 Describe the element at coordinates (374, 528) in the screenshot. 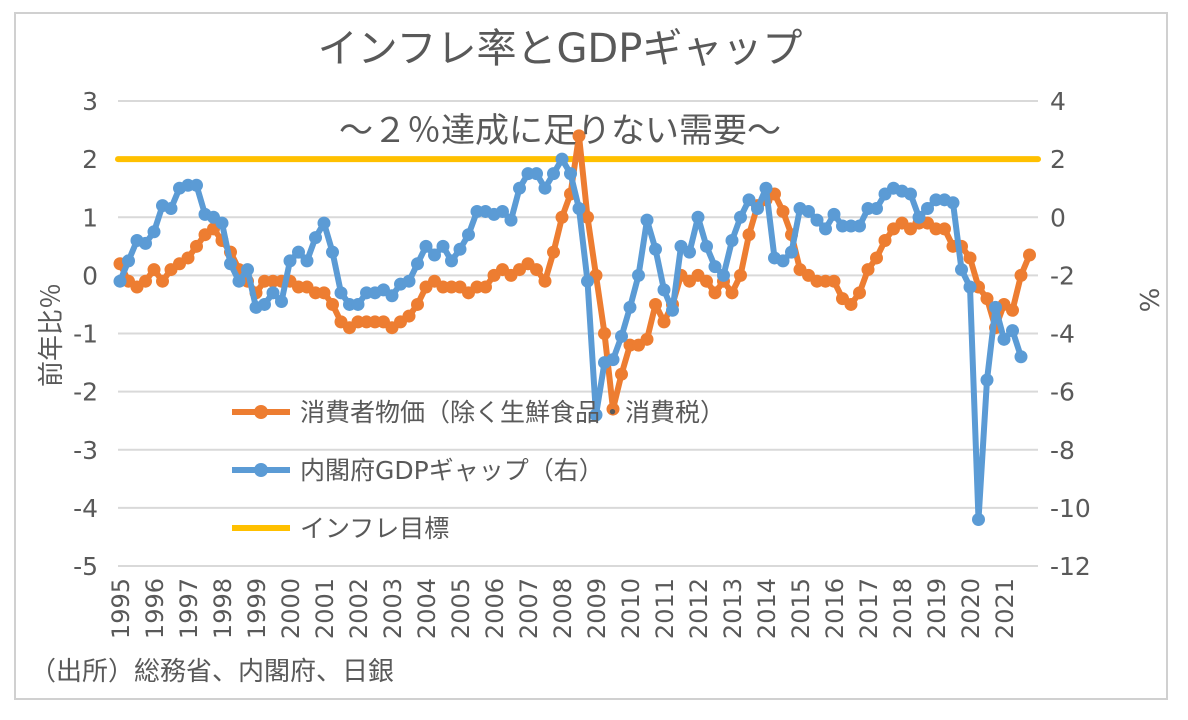

I see `legend-label-target: インフレ目標` at that location.